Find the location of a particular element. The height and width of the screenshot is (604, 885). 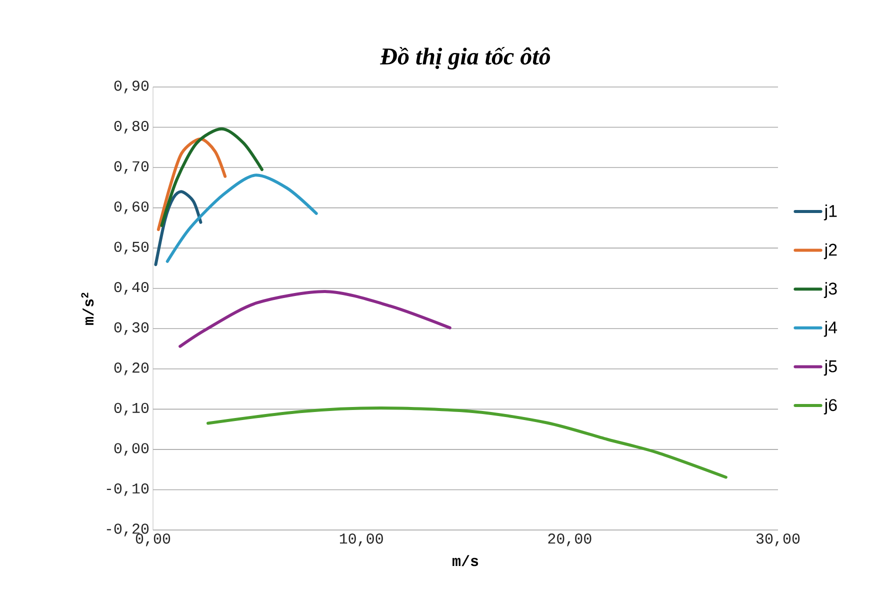

x-axis-title: m/s is located at coordinates (465, 560).